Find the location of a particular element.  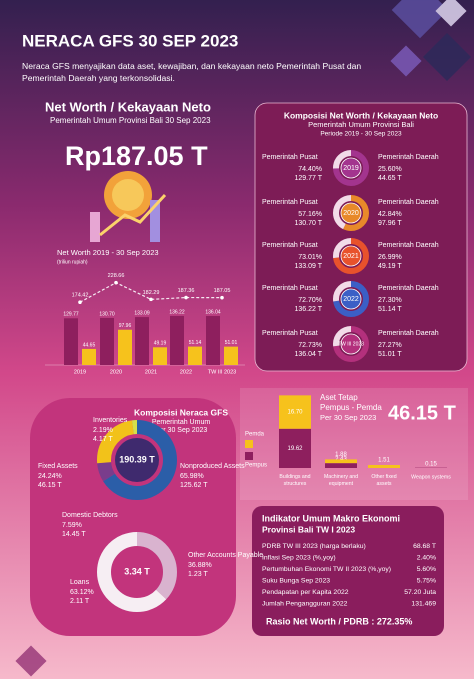

indicator-value: 131.469 is located at coordinates (423, 603).